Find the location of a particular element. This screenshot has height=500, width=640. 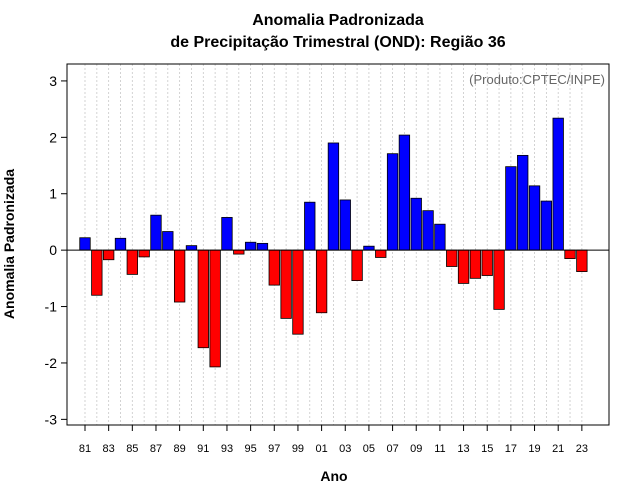

x-tick-label: 95 is located at coordinates (250, 449).